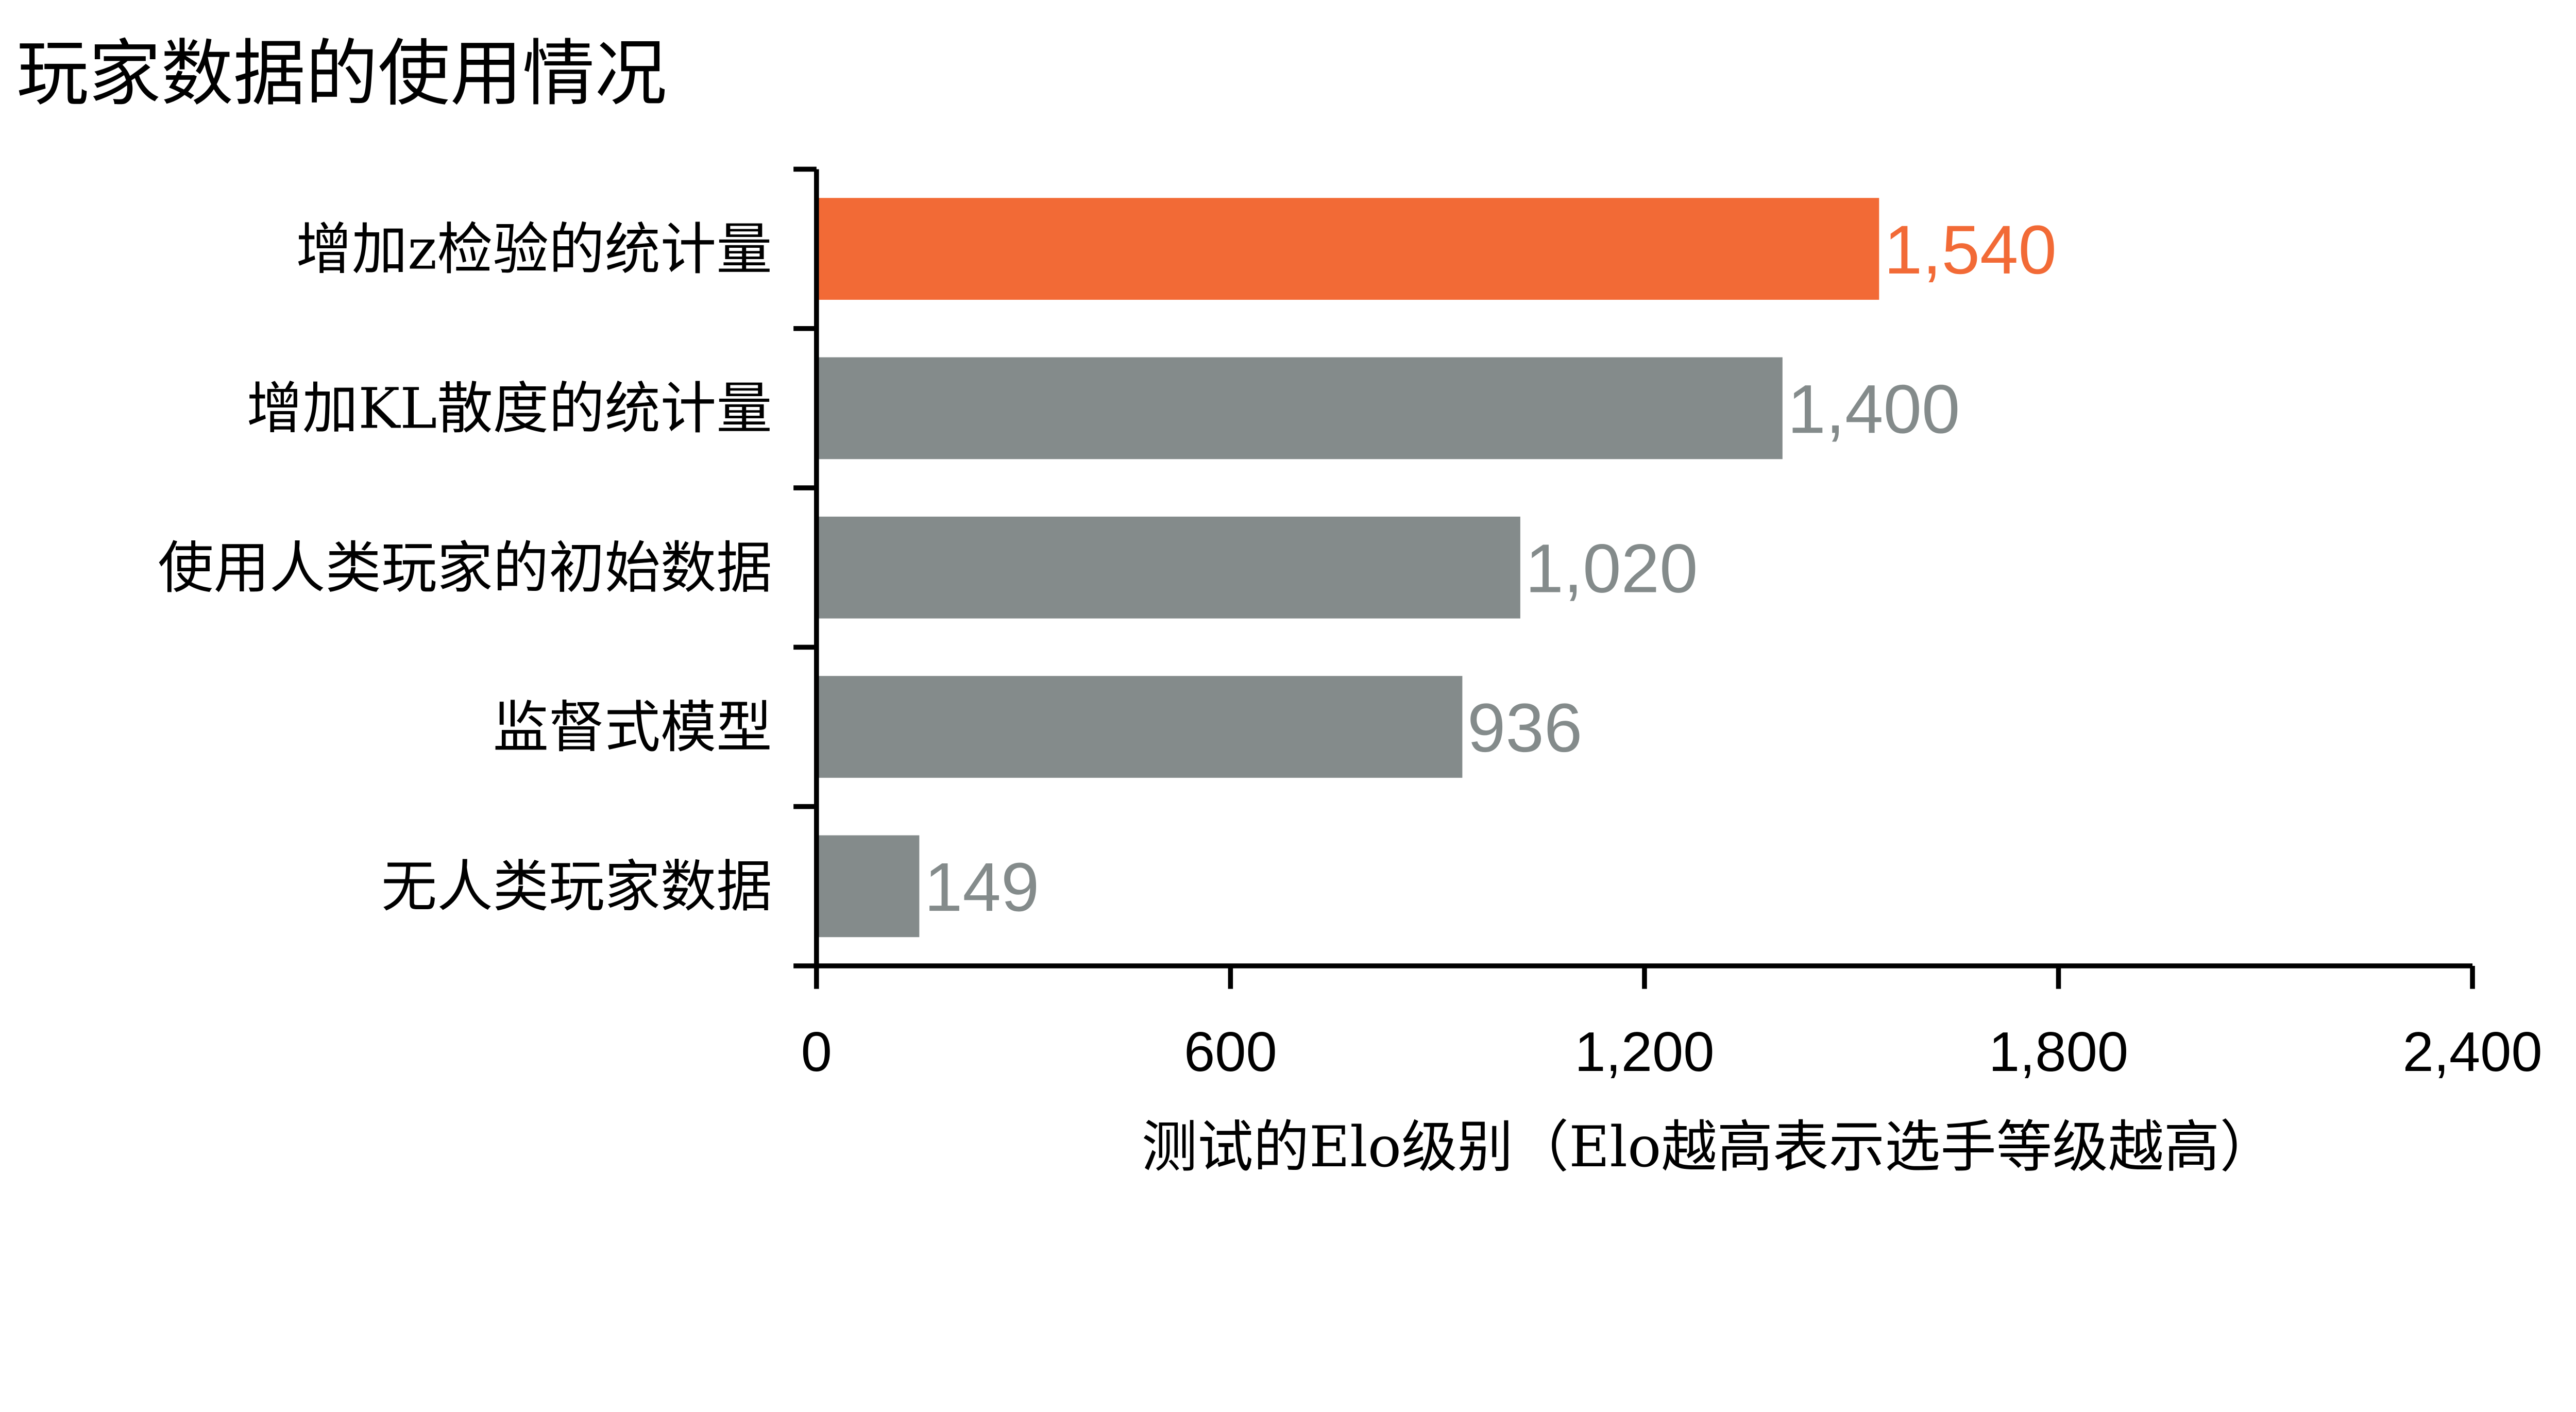 The height and width of the screenshot is (1412, 2576). I want to click on category-label: 使用人类玩家的初始数据, so click(465, 568).